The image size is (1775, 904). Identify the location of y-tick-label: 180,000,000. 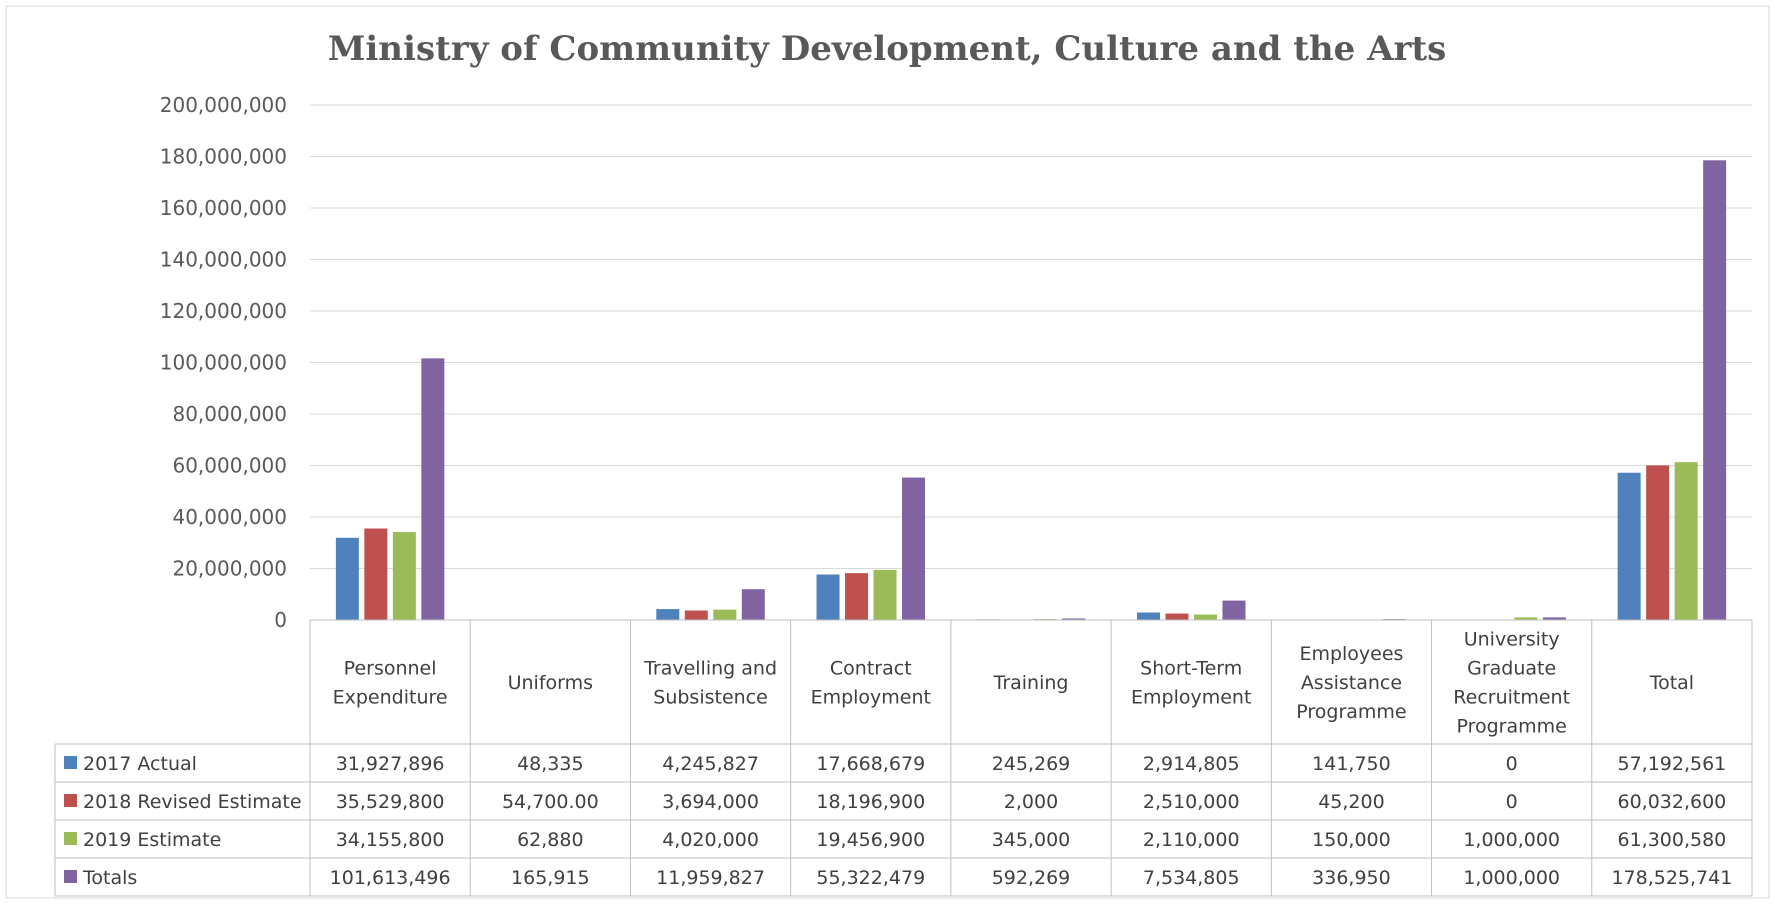
(223, 157).